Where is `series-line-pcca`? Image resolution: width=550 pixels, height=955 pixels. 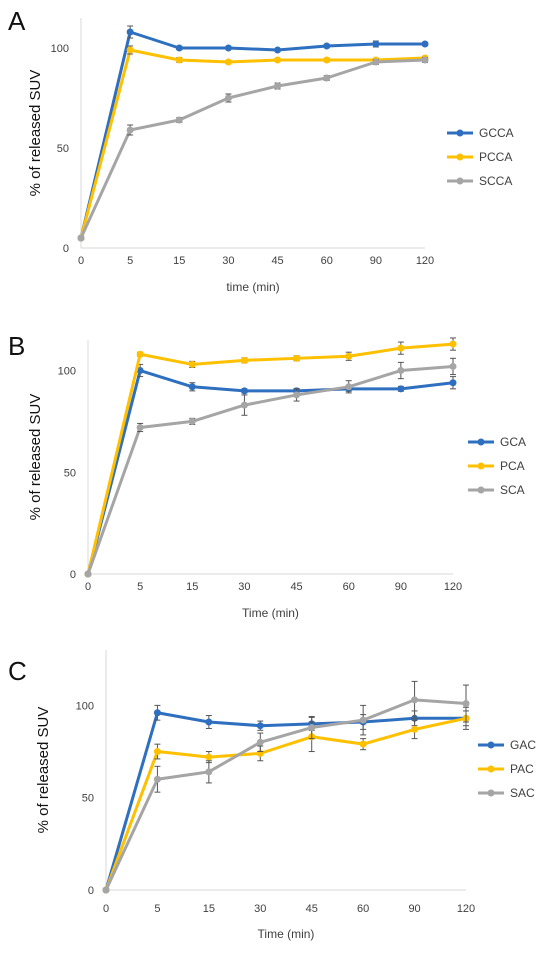
series-line-pcca is located at coordinates (253, 144).